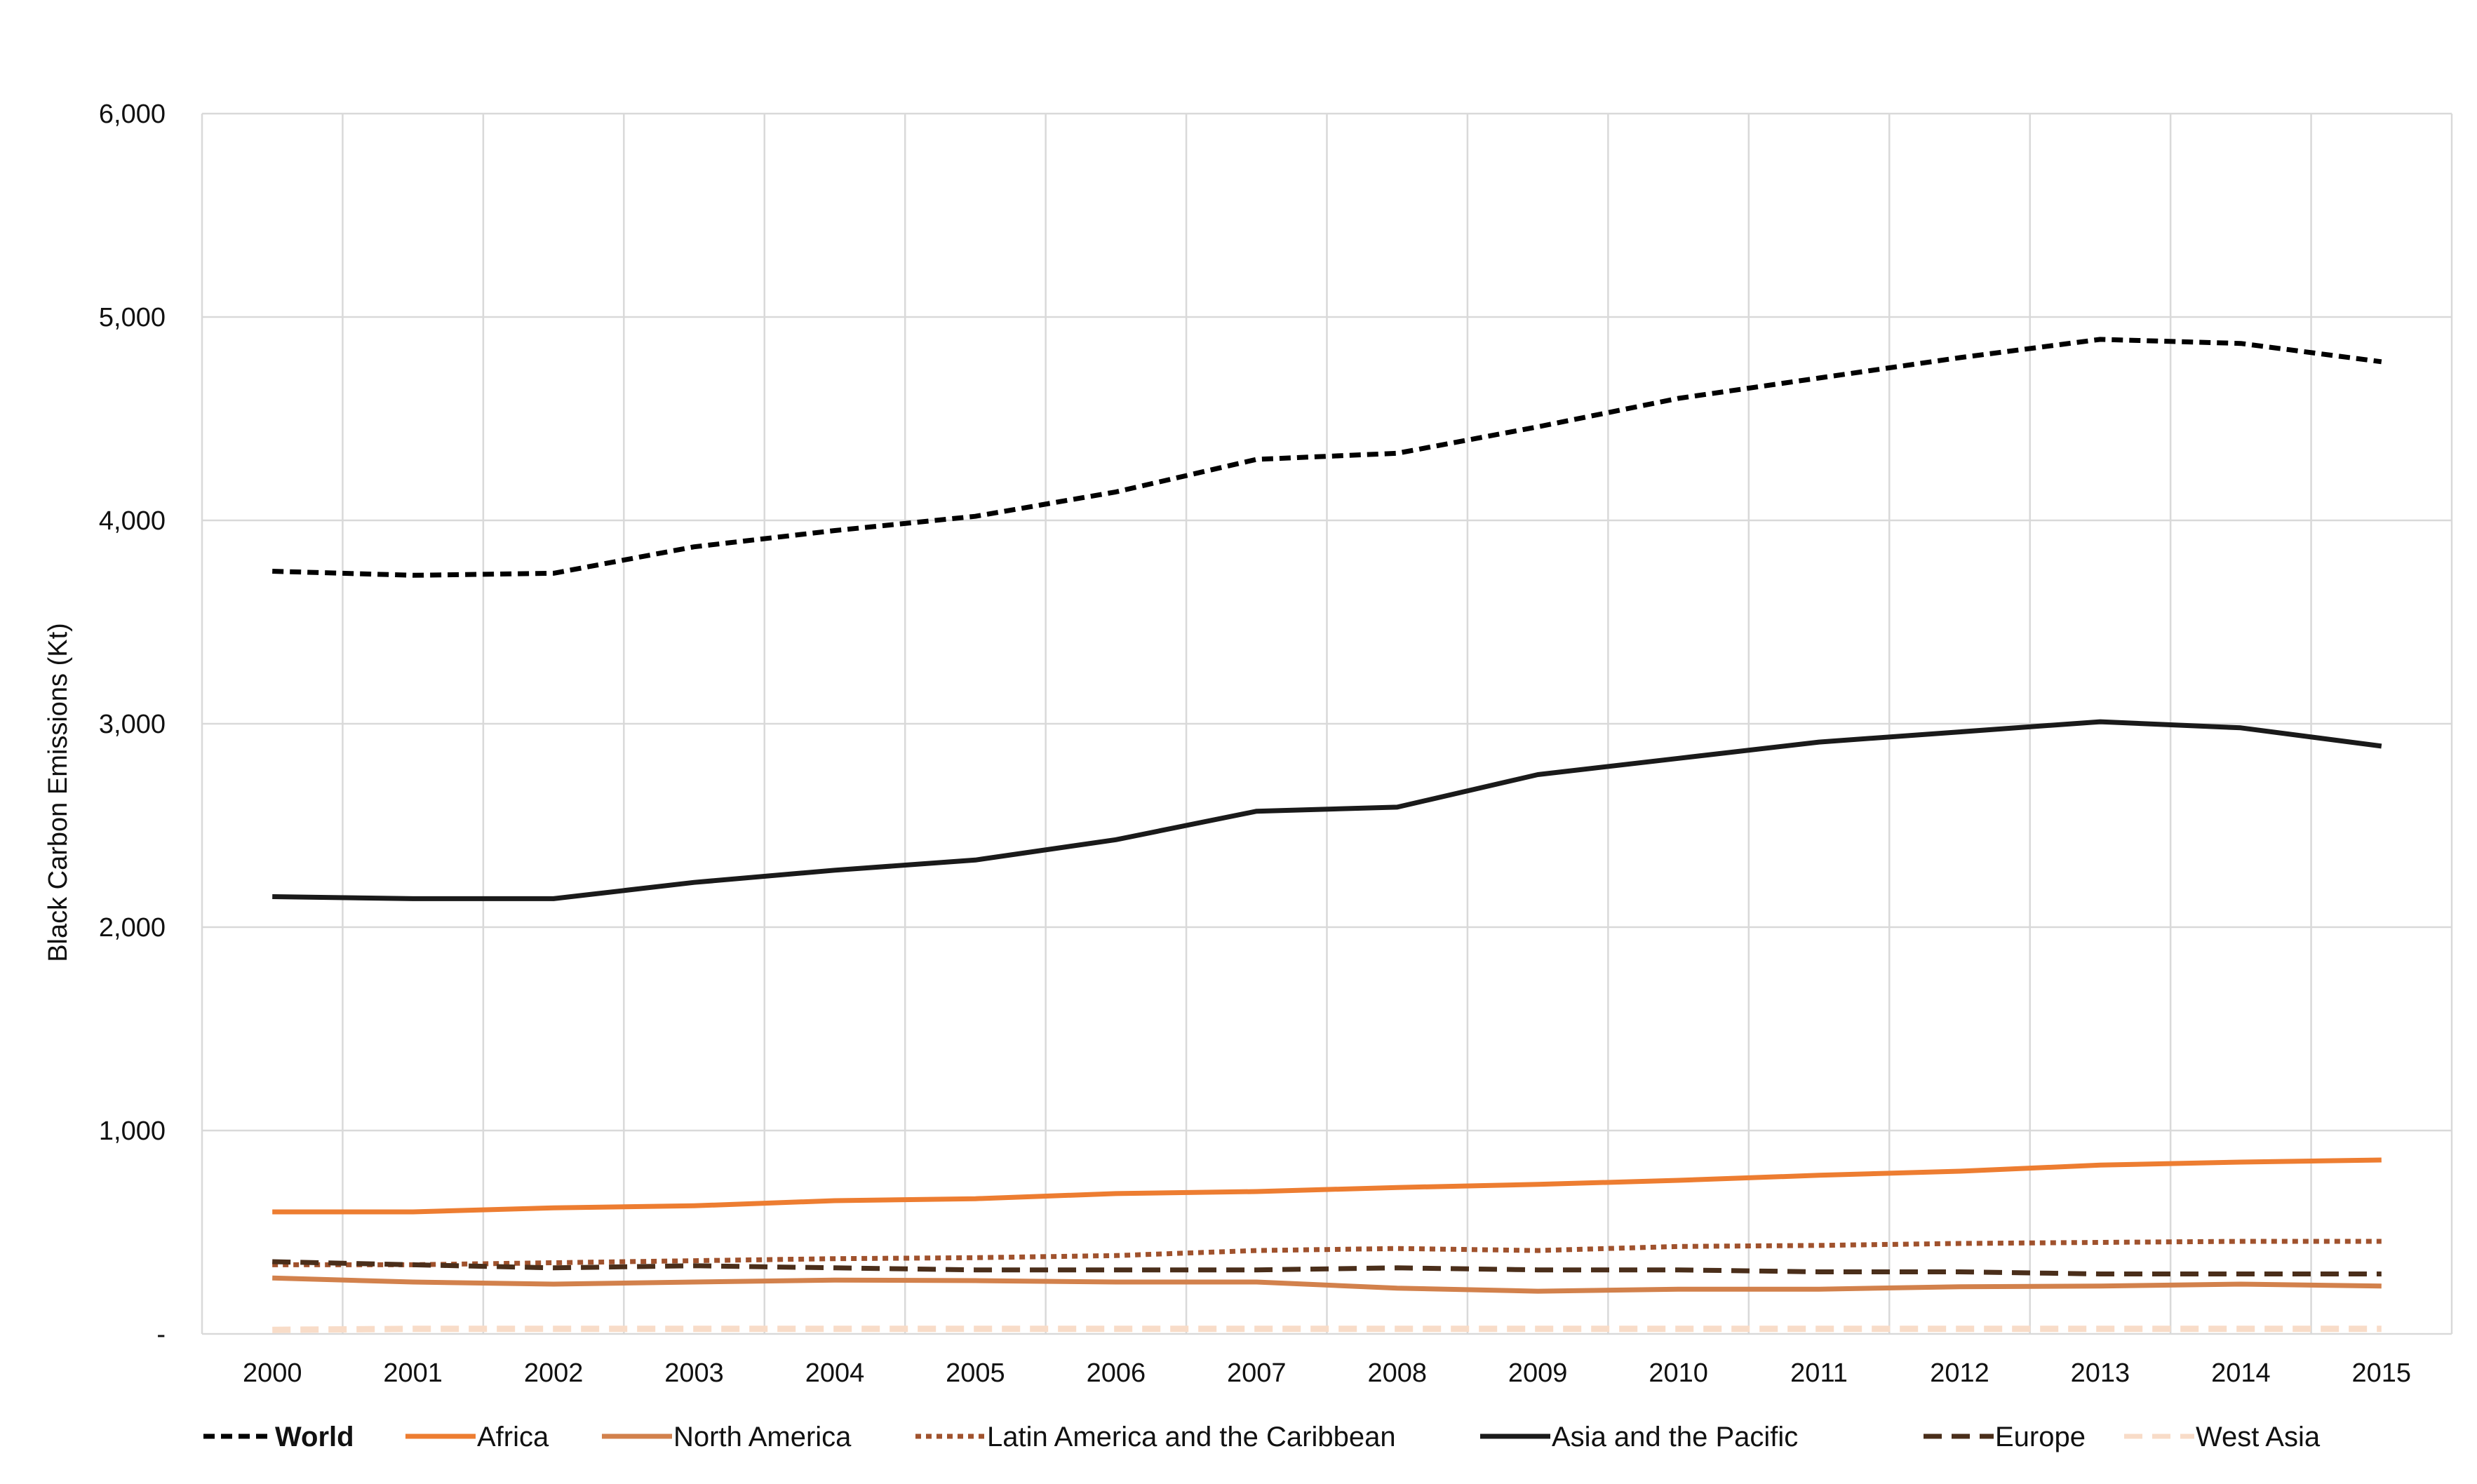  Describe the element at coordinates (1678, 1373) in the screenshot. I see `x-tick-label: 2010` at that location.